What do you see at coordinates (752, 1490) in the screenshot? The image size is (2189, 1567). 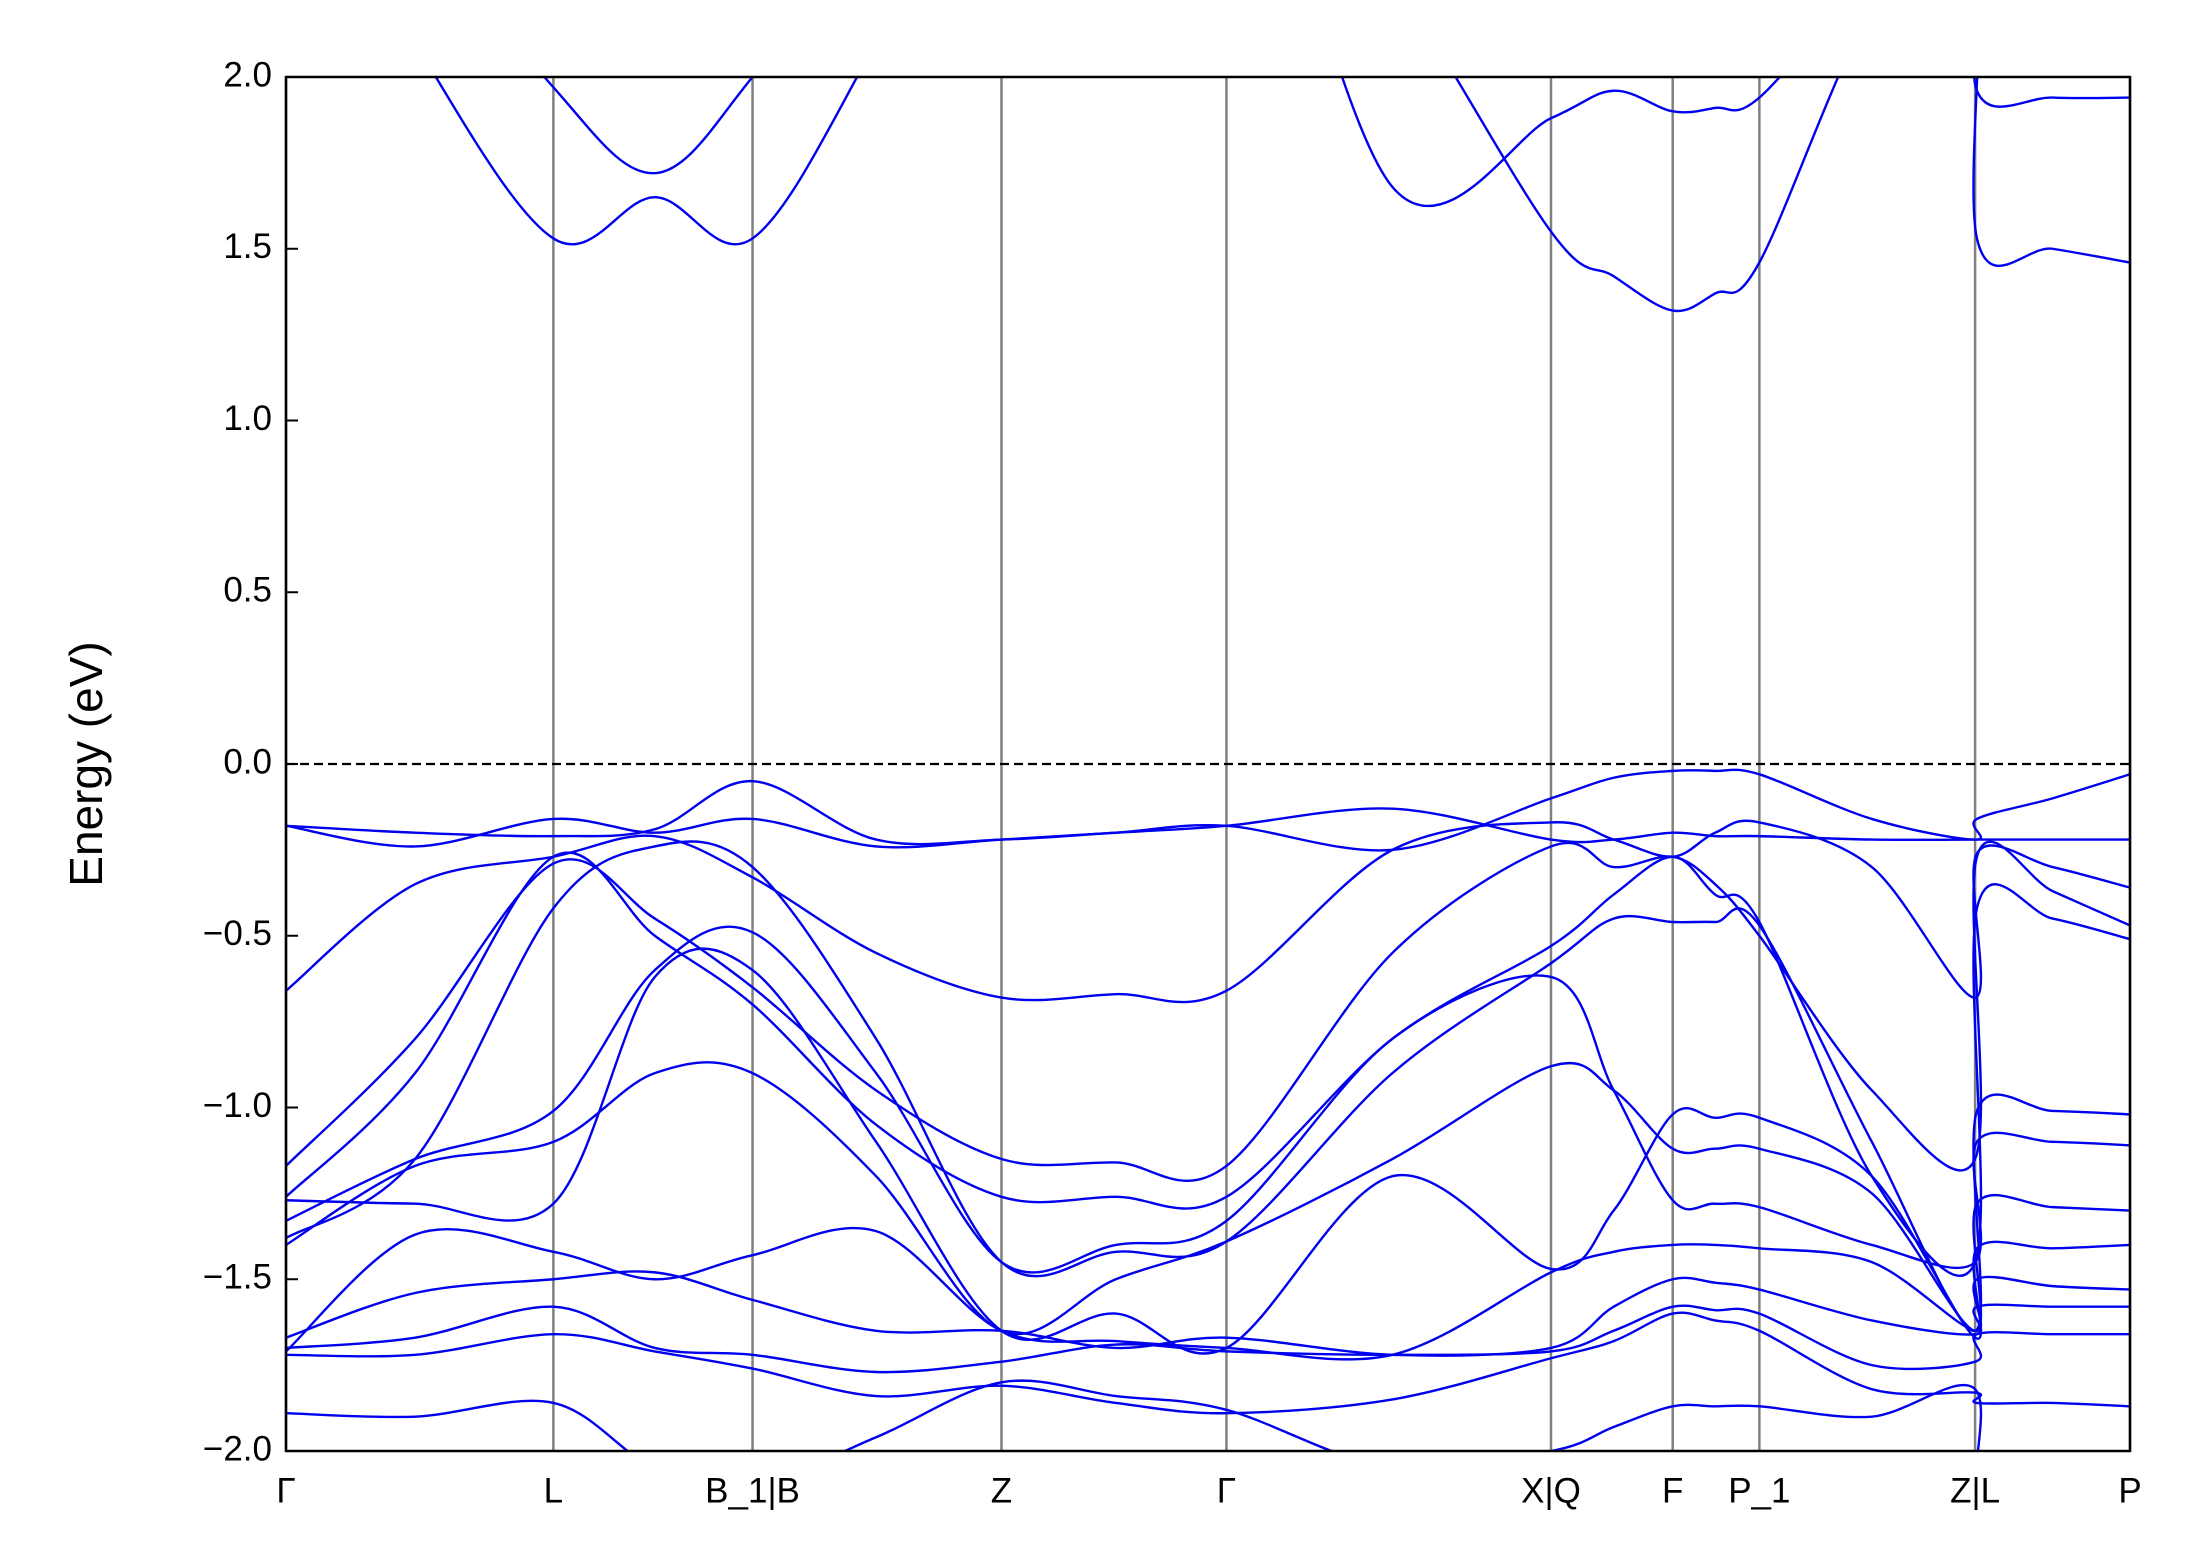 I see `x-tick-label: B_1|B` at bounding box center [752, 1490].